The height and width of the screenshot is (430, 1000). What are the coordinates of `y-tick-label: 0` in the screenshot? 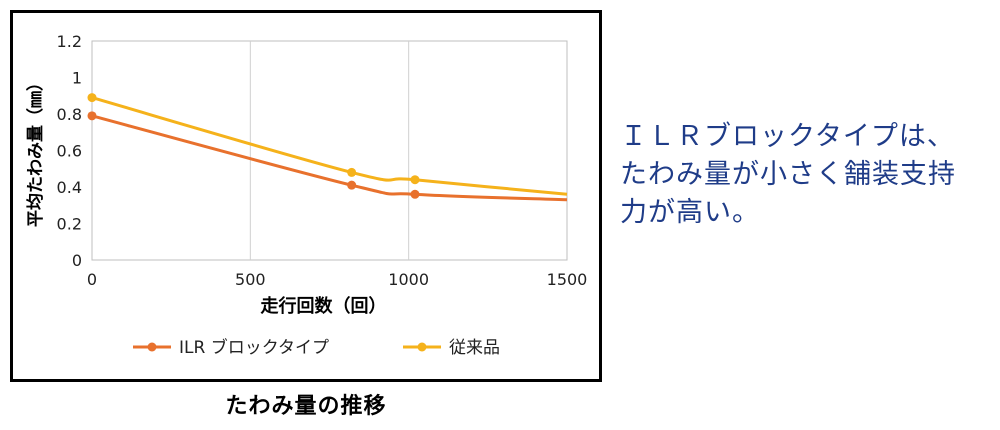 It's located at (77, 260).